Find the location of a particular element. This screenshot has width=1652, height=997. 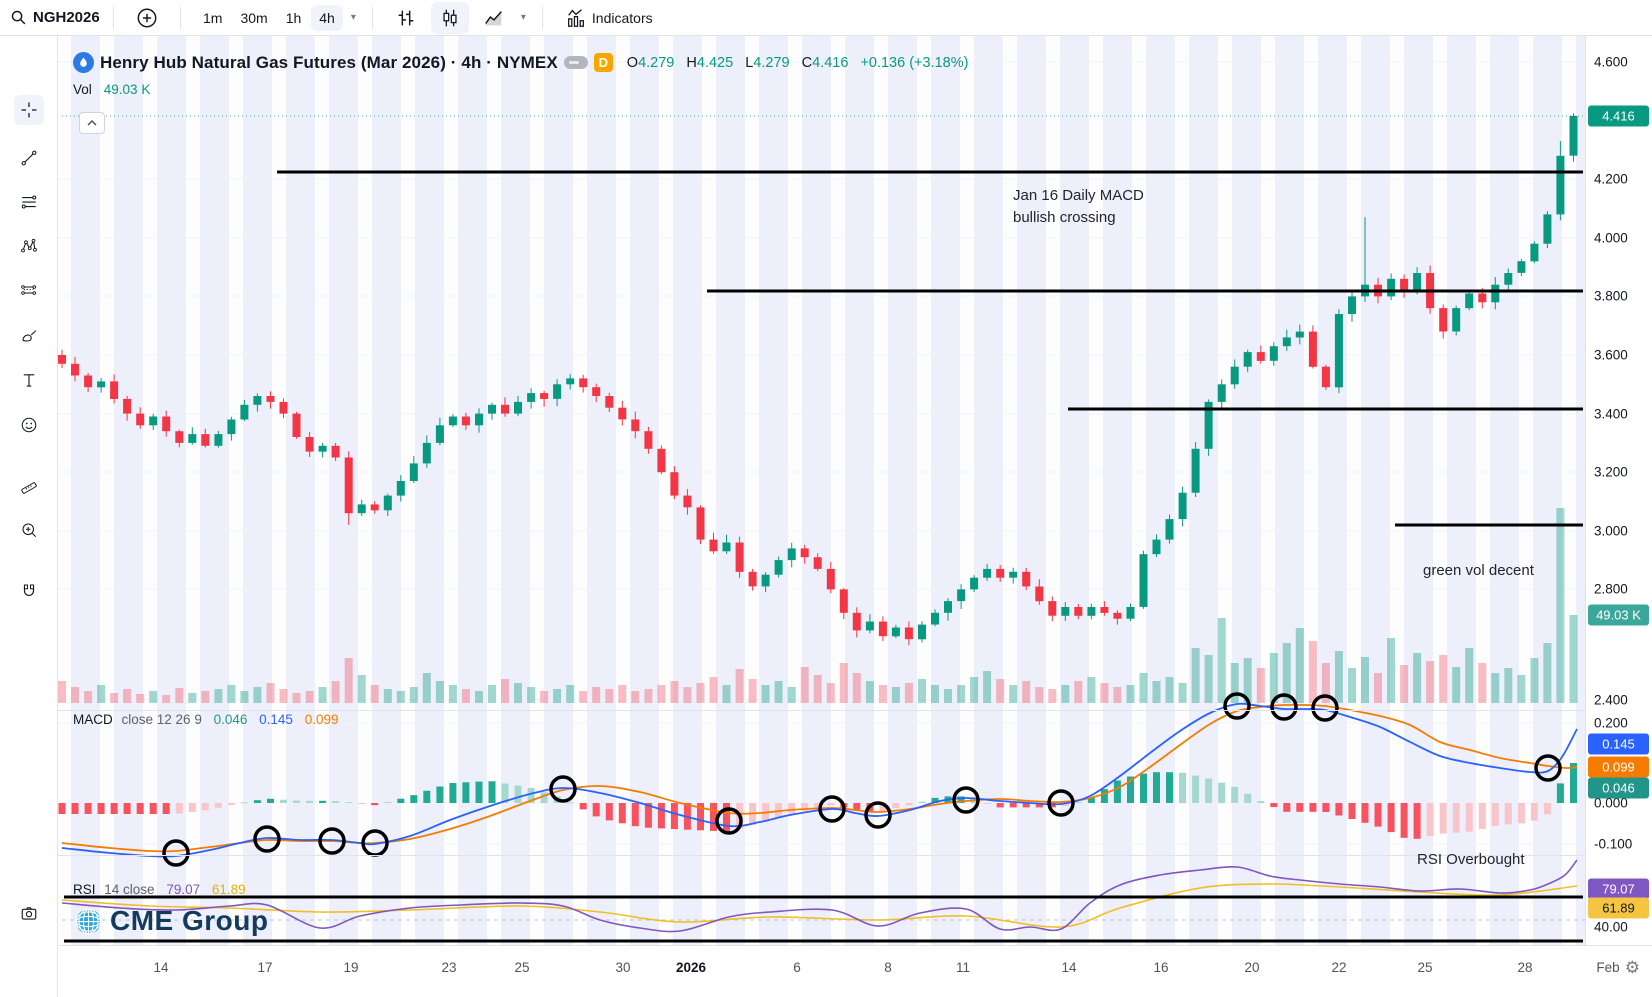

timeframe-1m-button: 1m is located at coordinates (212, 18).